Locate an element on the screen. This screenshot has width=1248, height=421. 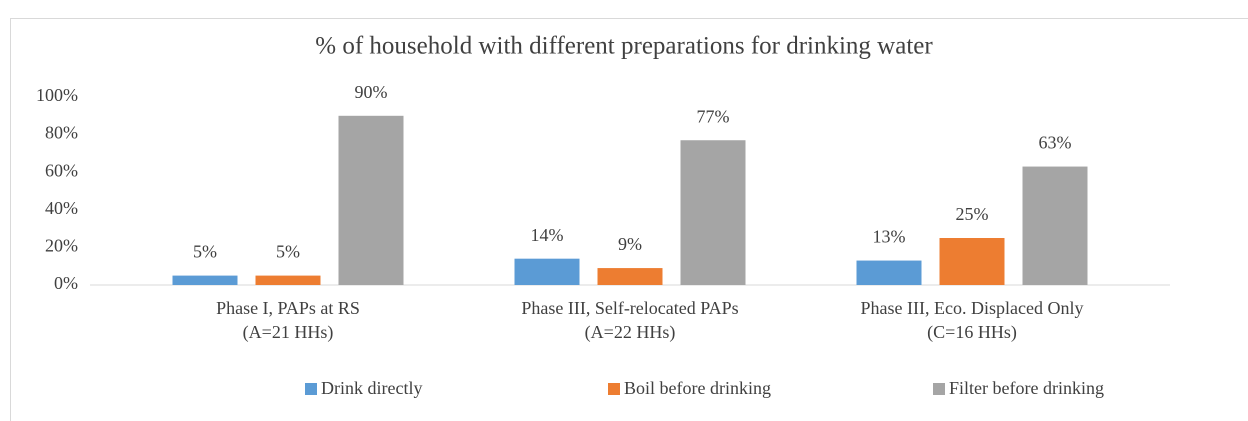
legend-label: Filter before drinking is located at coordinates (1026, 388).